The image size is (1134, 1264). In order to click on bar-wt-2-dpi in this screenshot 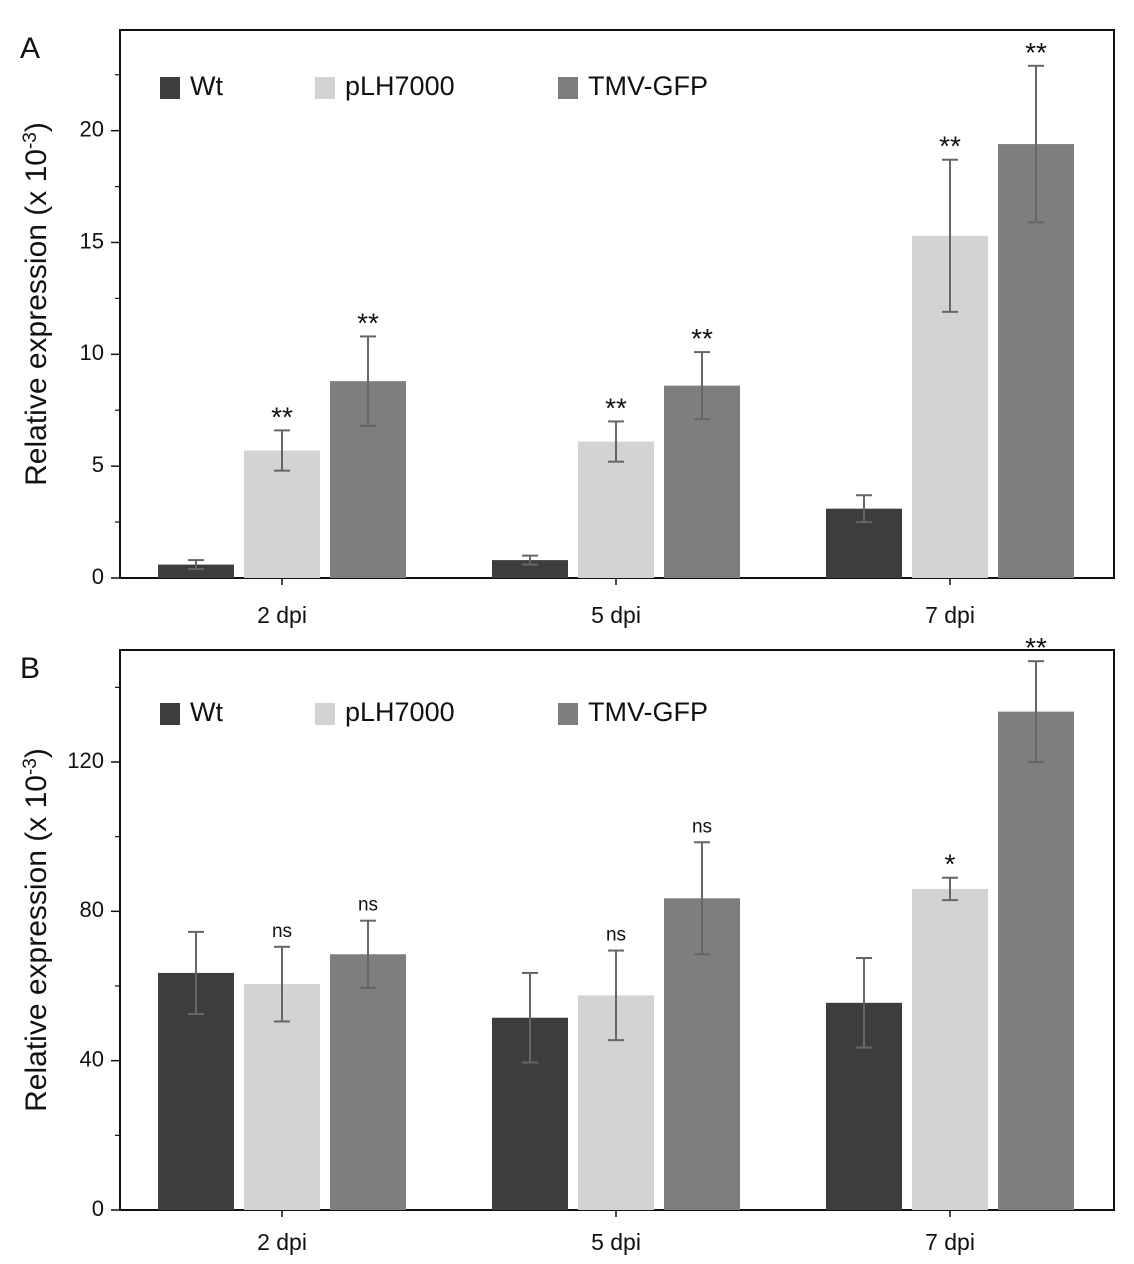, I will do `click(196, 571)`.